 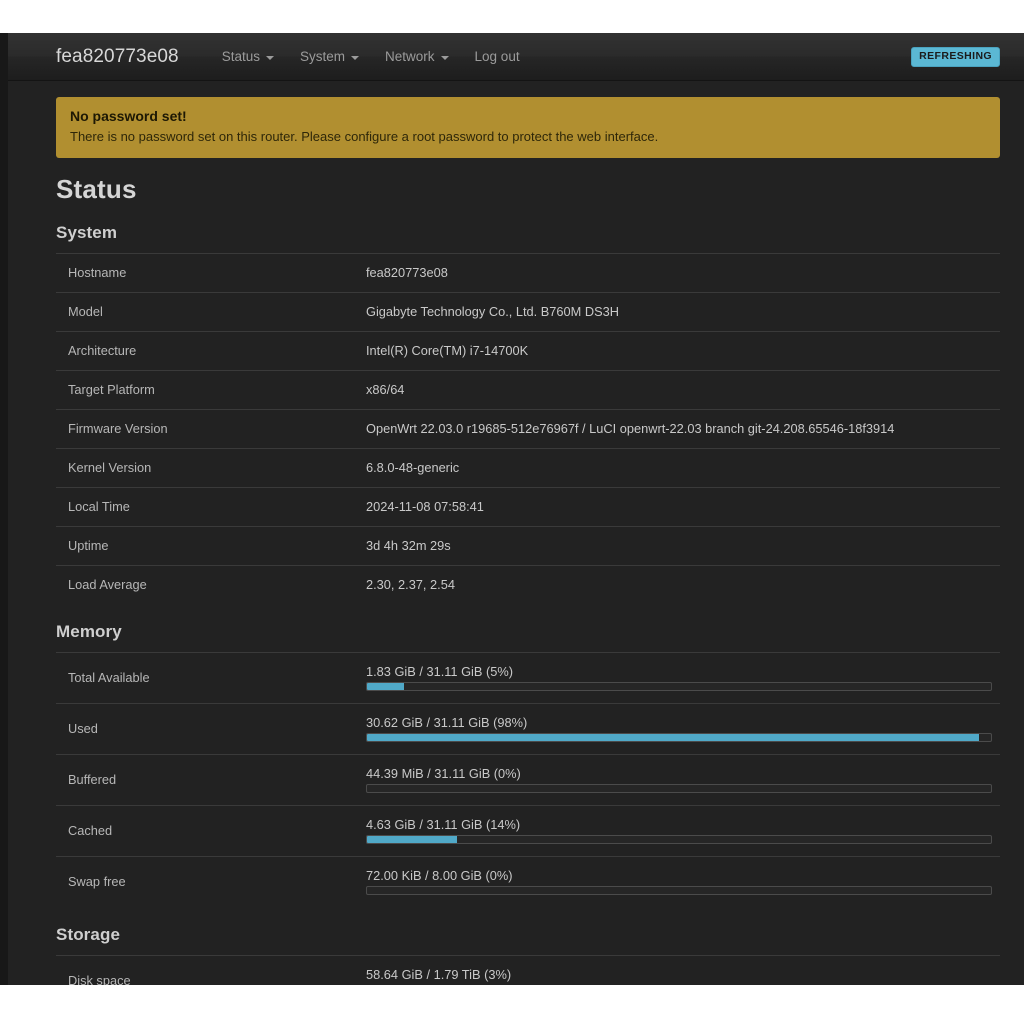 I want to click on menu-item-logout-label: Log out, so click(x=497, y=56).